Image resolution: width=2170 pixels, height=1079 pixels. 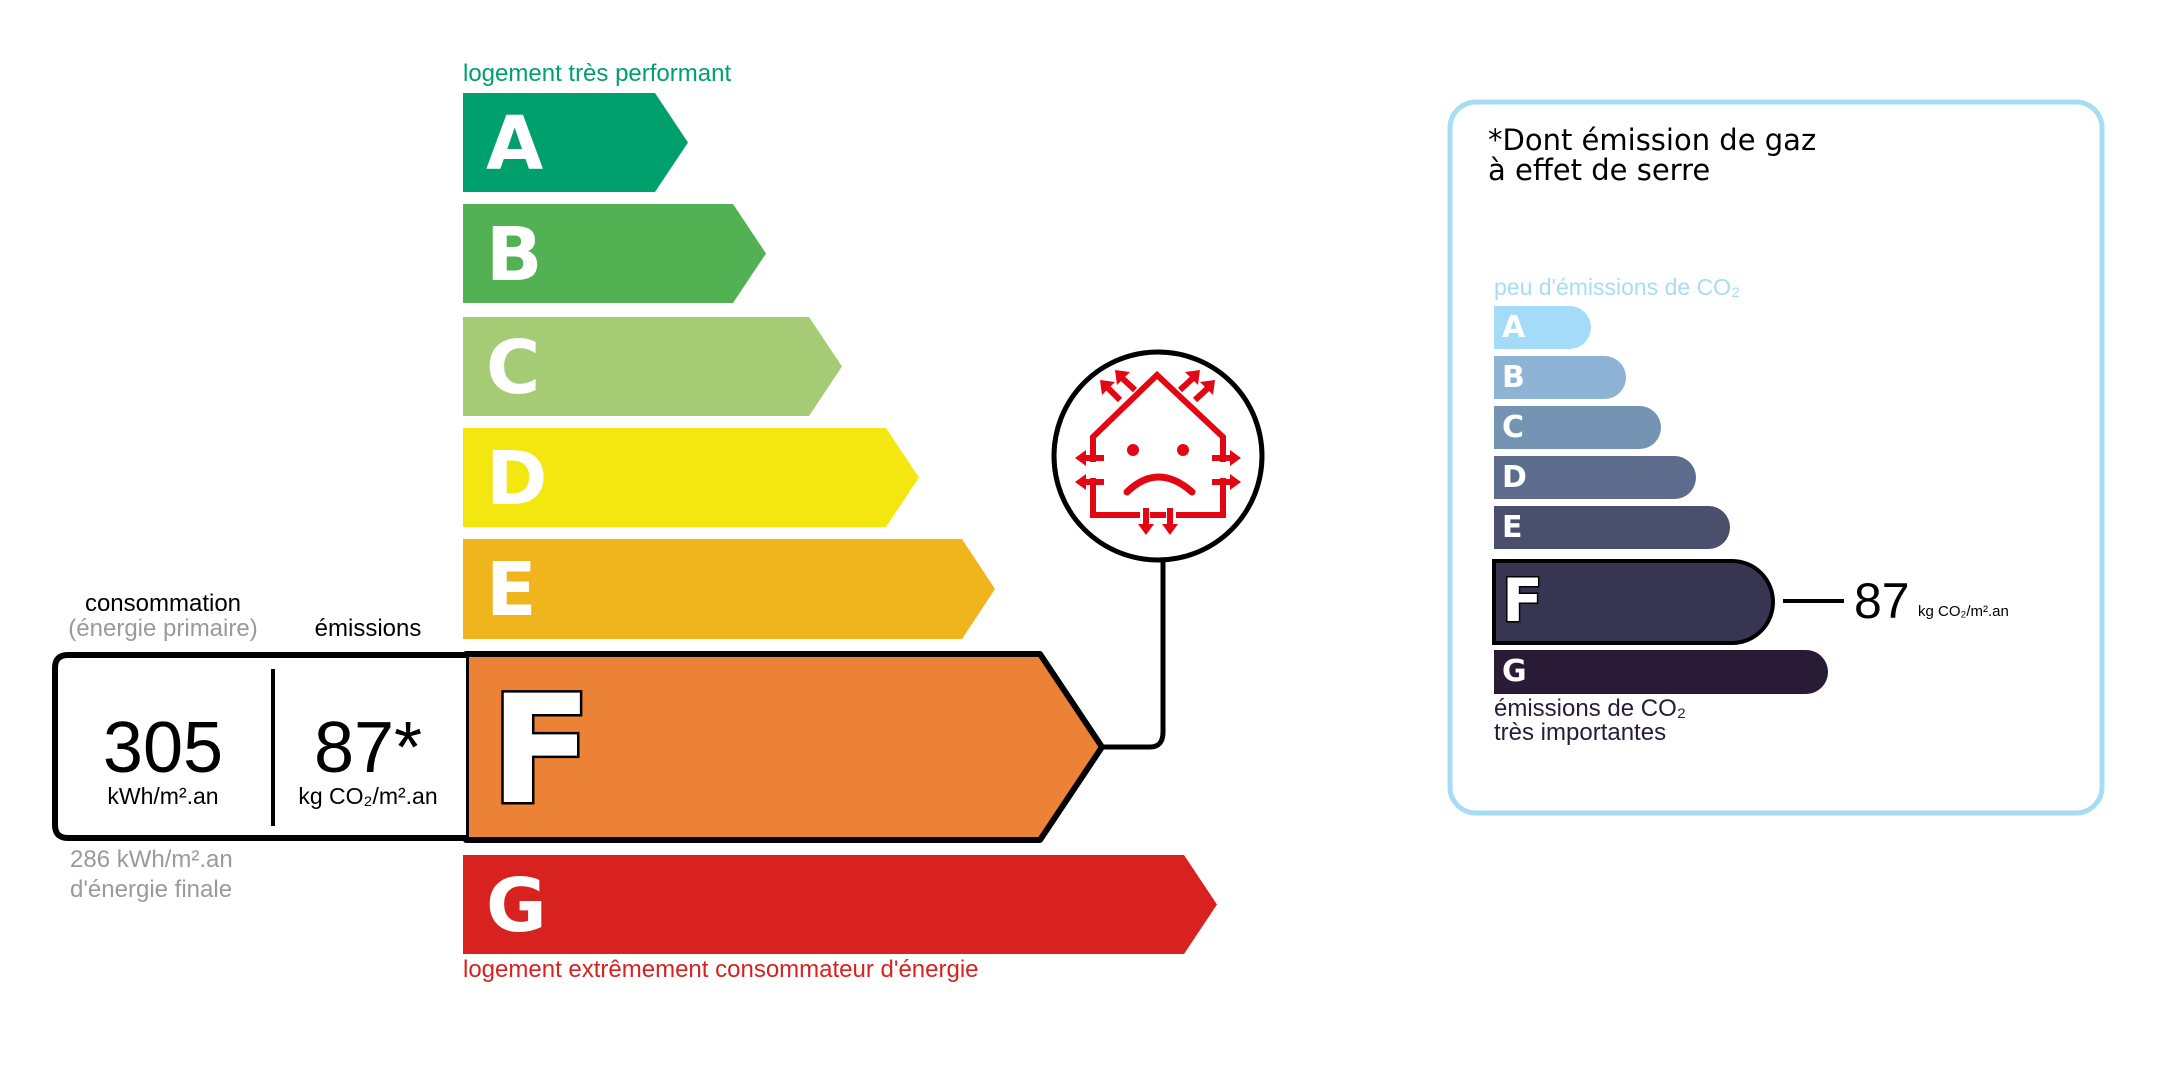 I want to click on energy-letter-e: E, so click(x=511, y=590).